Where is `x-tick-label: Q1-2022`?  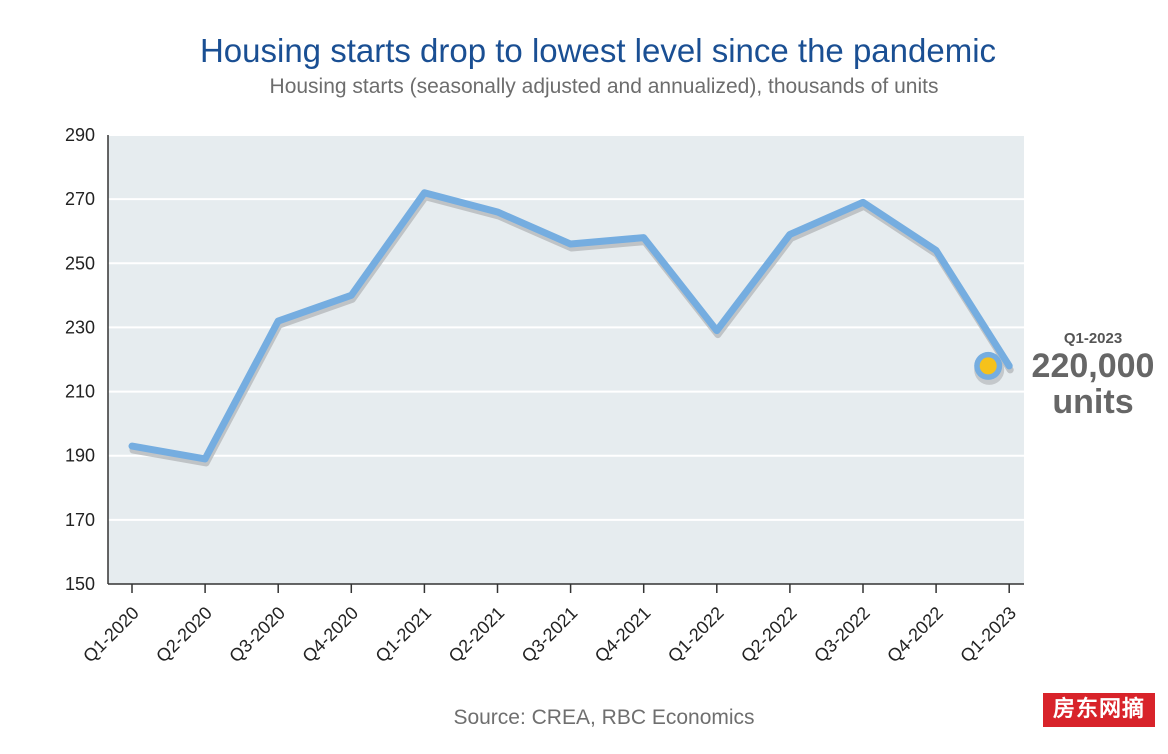 x-tick-label: Q1-2022 is located at coordinates (696, 635).